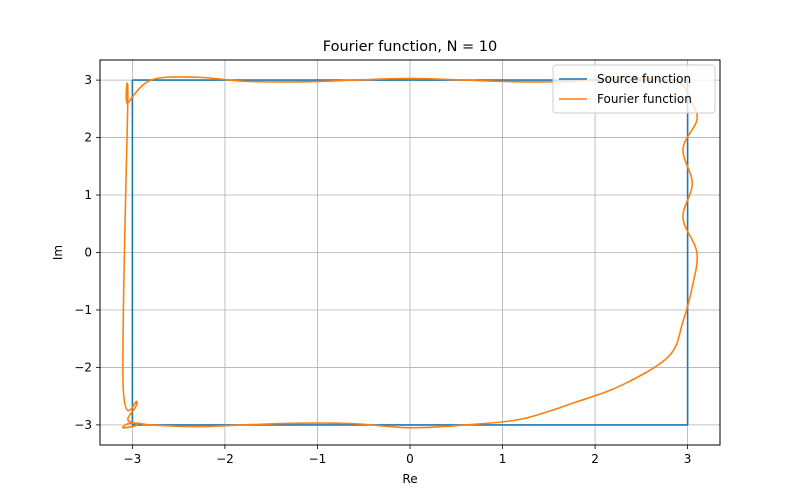 The image size is (800, 500). I want to click on legend-label: Source function, so click(644, 79).